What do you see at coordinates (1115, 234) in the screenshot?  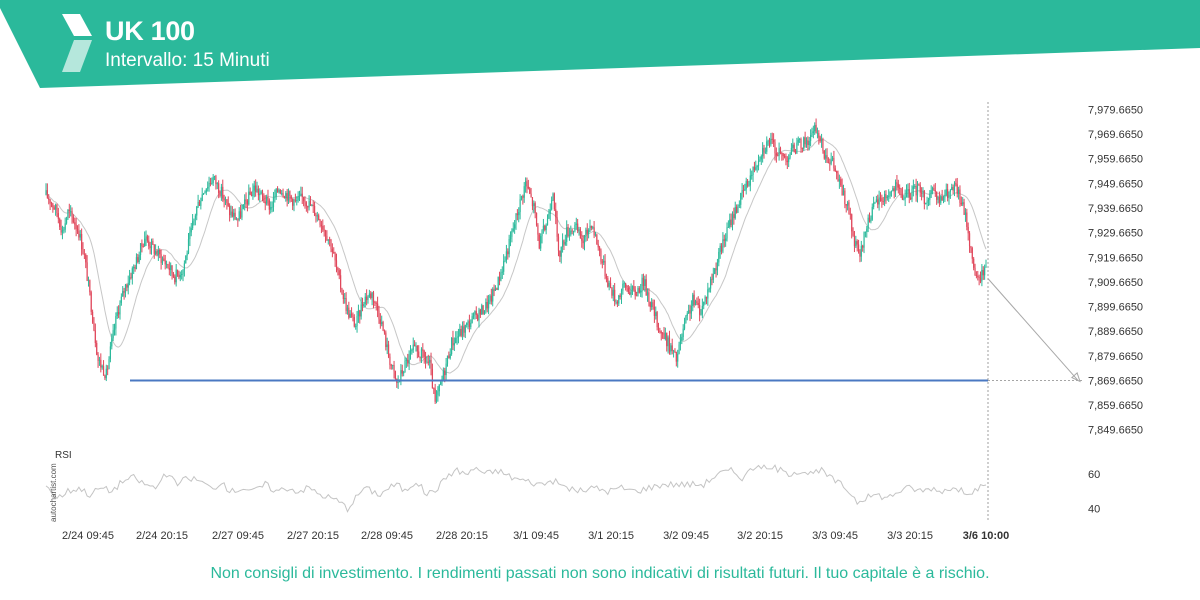 I see `y-tick-label: 7,929.6650` at bounding box center [1115, 234].